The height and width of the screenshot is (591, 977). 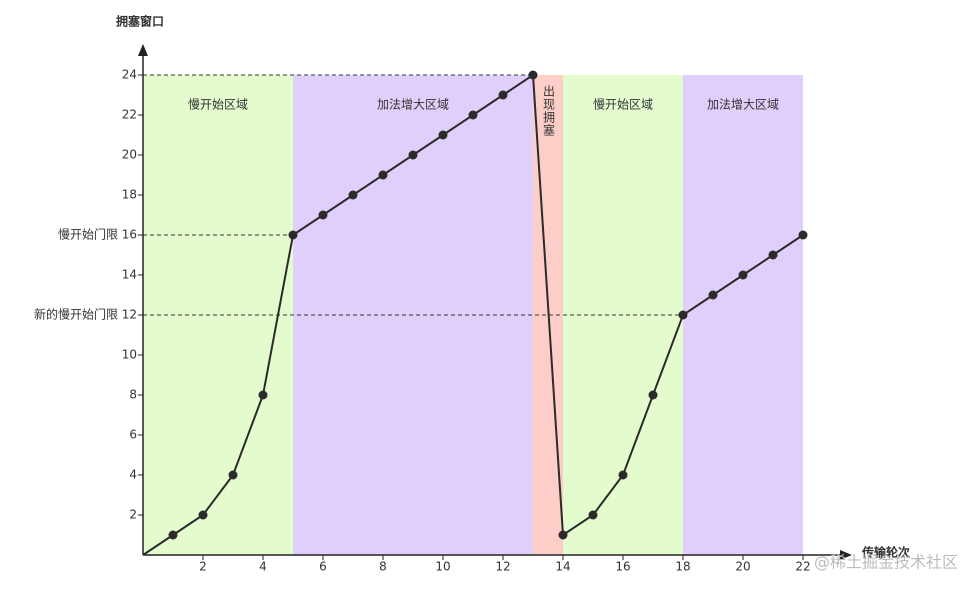 I want to click on x-axis-arrow, so click(x=846, y=555).